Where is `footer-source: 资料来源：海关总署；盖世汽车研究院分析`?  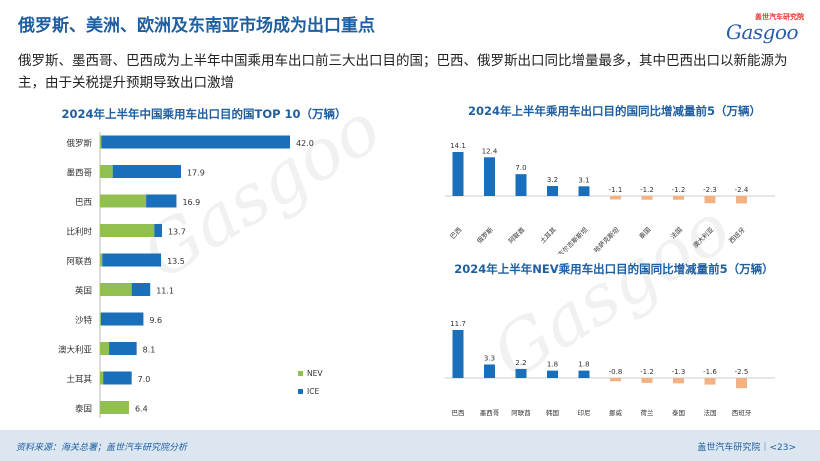
footer-source: 资料来源：海关总署；盖世汽车研究院分析 is located at coordinates (102, 448).